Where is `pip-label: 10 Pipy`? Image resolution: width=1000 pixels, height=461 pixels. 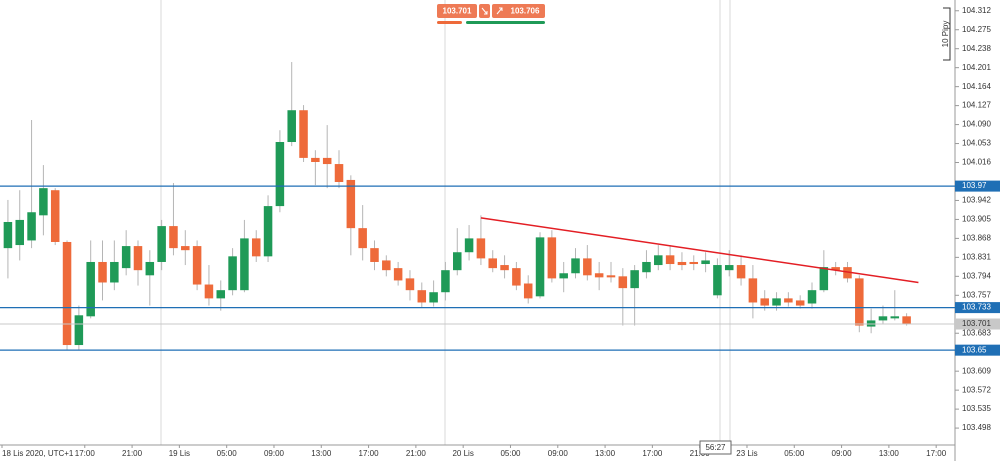
pip-label: 10 Pipy is located at coordinates (945, 34).